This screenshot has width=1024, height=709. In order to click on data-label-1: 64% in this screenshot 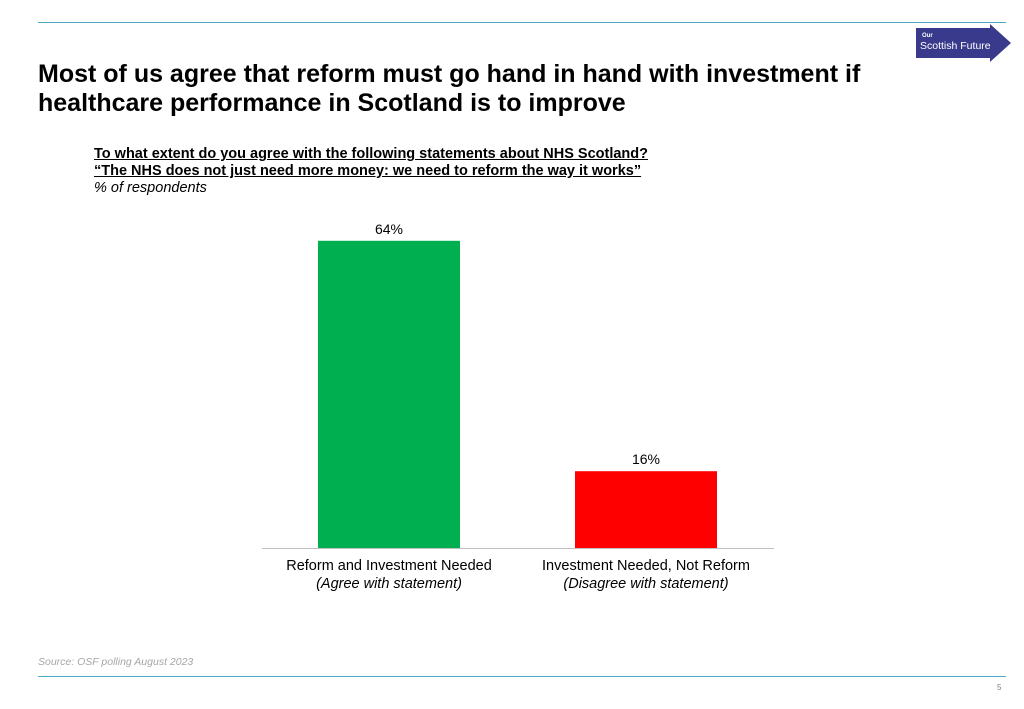, I will do `click(389, 229)`.